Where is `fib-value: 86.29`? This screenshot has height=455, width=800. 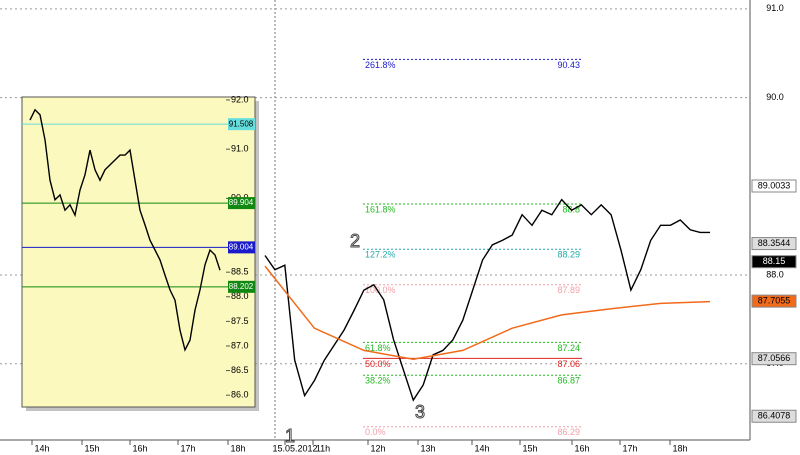 fib-value: 86.29 is located at coordinates (568, 432).